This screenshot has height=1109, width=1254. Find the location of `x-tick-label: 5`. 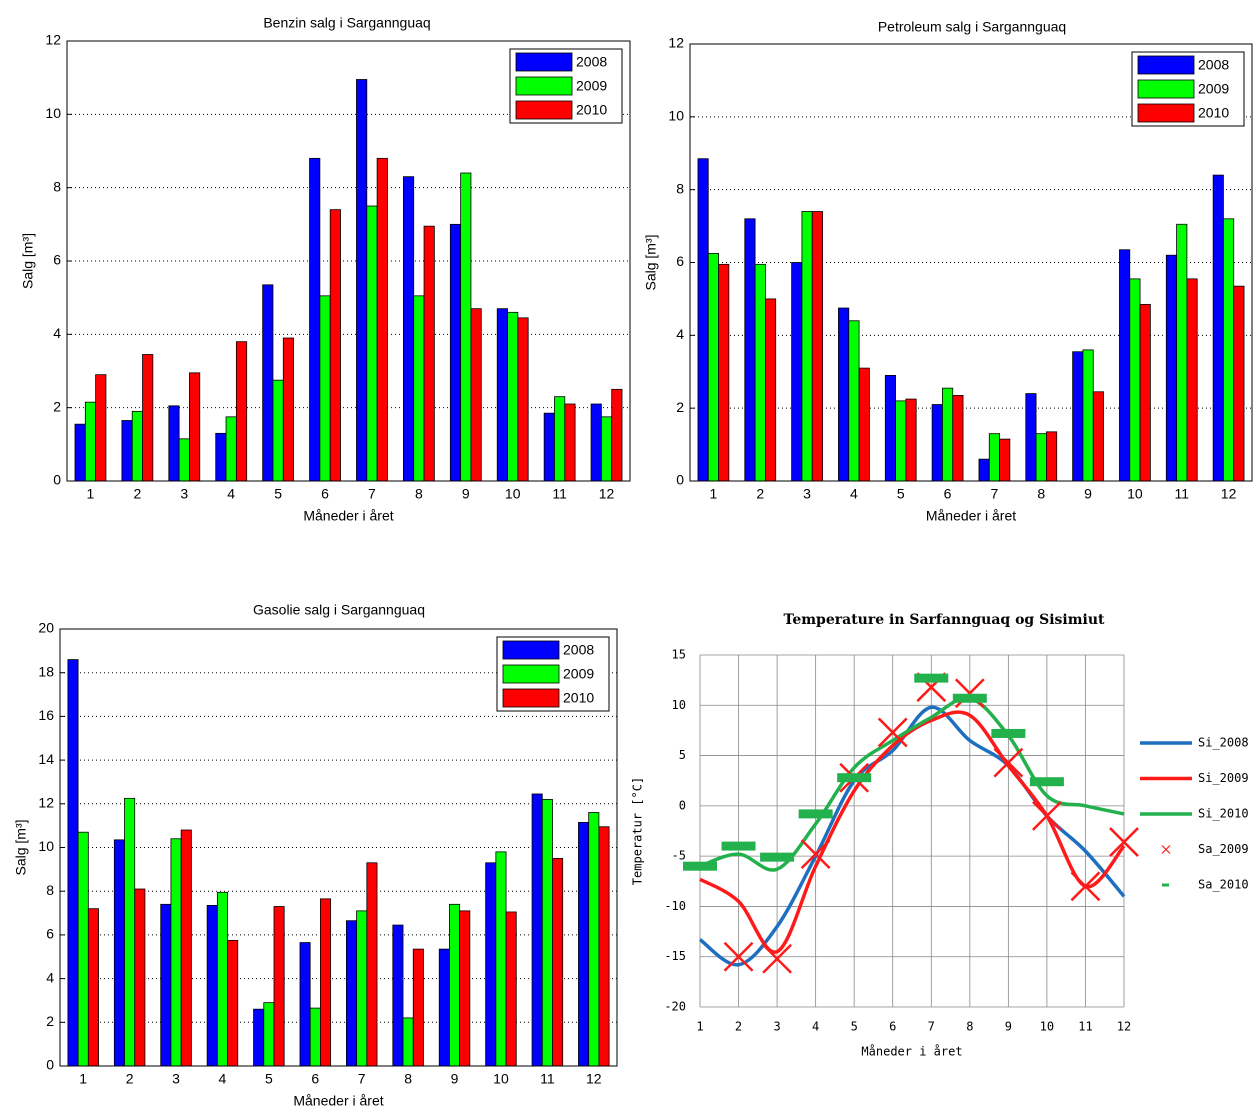

x-tick-label: 5 is located at coordinates (278, 494).